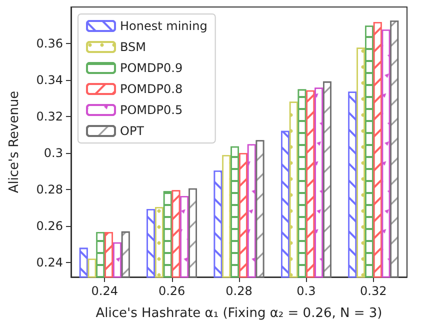 Image resolution: width=423 pixels, height=330 pixels. What do you see at coordinates (14, 142) in the screenshot?
I see `y-axis-title: Alice's Revenue` at bounding box center [14, 142].